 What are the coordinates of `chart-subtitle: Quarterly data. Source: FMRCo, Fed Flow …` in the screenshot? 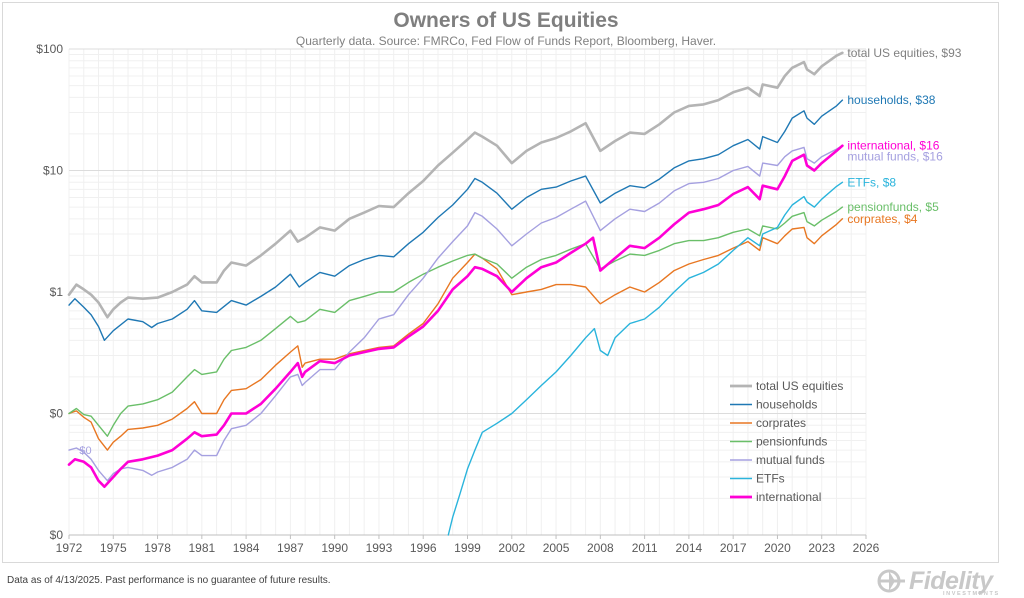 It's located at (506, 41).